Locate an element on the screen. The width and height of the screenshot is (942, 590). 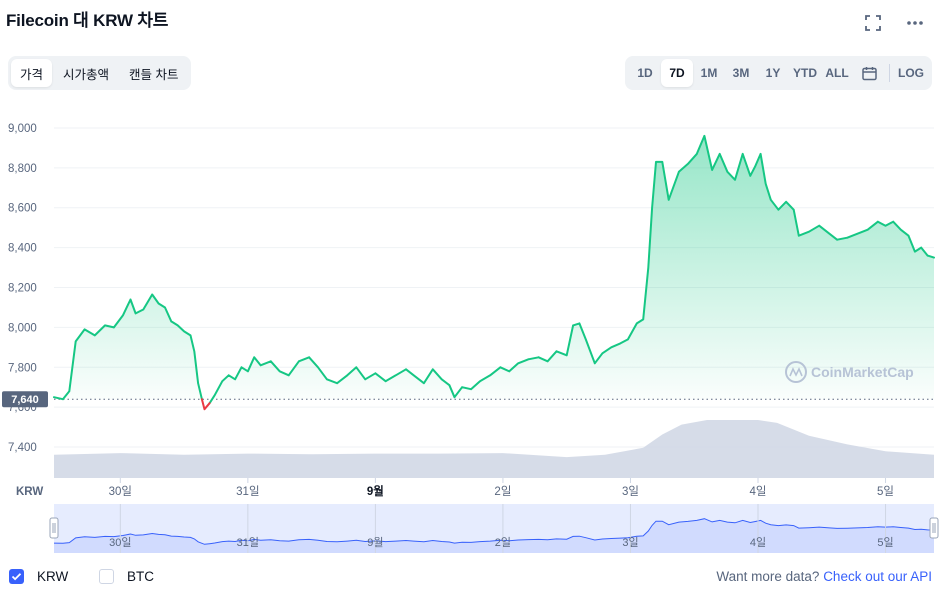
y-tick-label: 8,400 is located at coordinates (22, 249).